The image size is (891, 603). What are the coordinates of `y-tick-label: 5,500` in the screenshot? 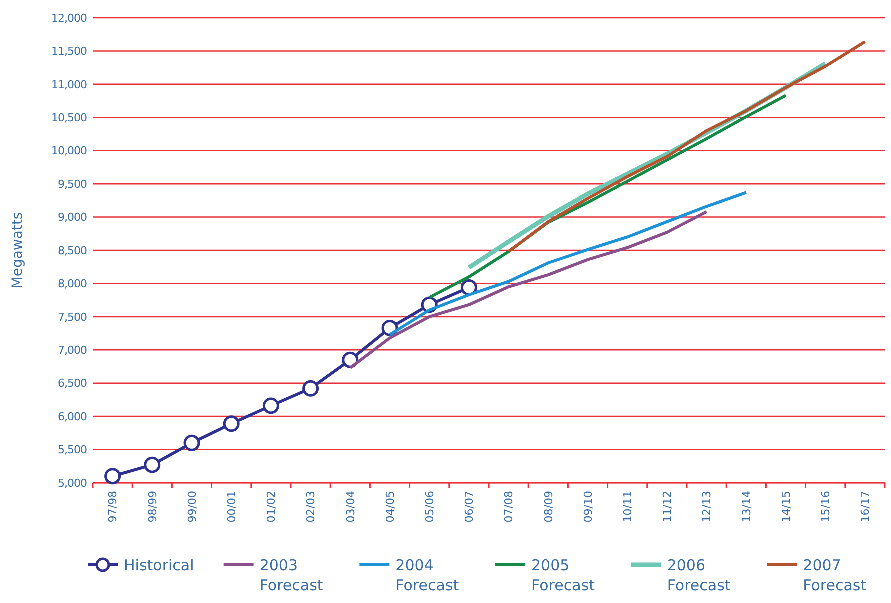 It's located at (73, 450).